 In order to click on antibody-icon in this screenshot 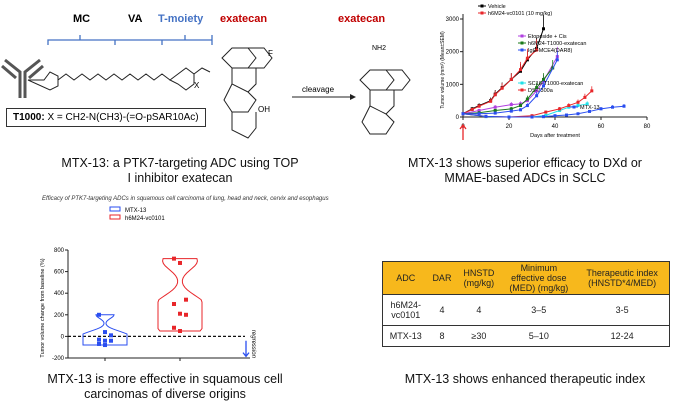, I will do `click(22, 78)`.